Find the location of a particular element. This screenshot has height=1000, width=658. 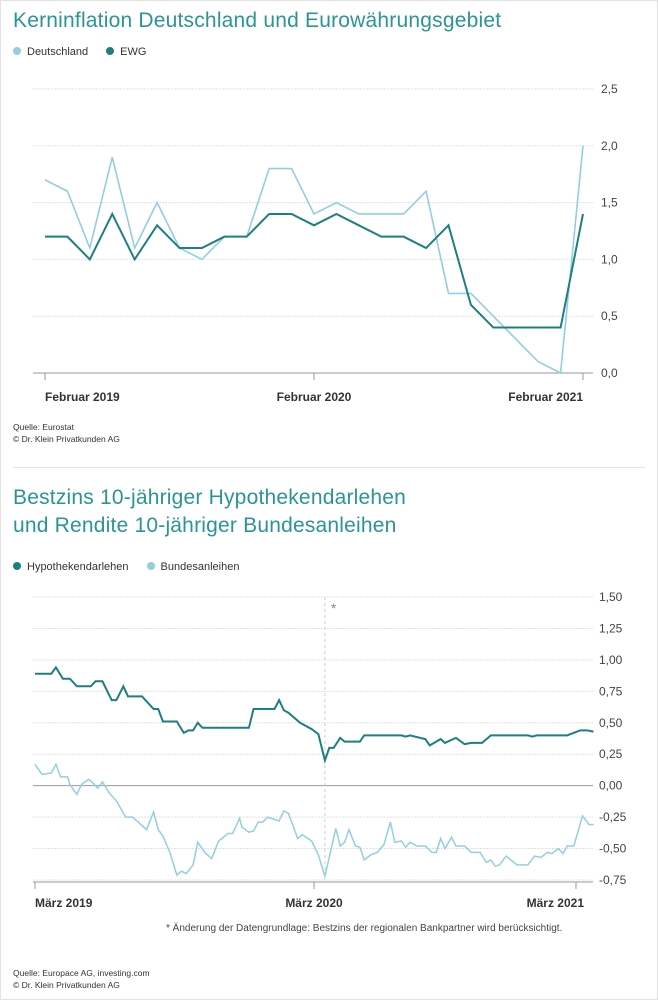

legend-label: Deutschland is located at coordinates (58, 52).